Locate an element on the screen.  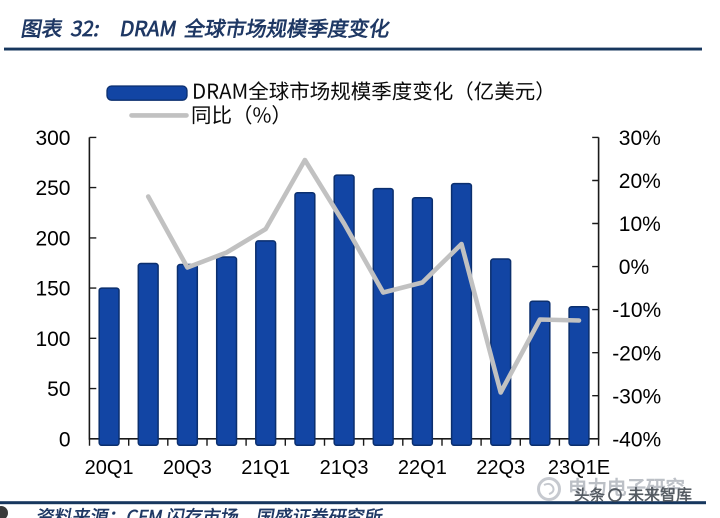
svg-text: 250 is located at coordinates (52, 188).